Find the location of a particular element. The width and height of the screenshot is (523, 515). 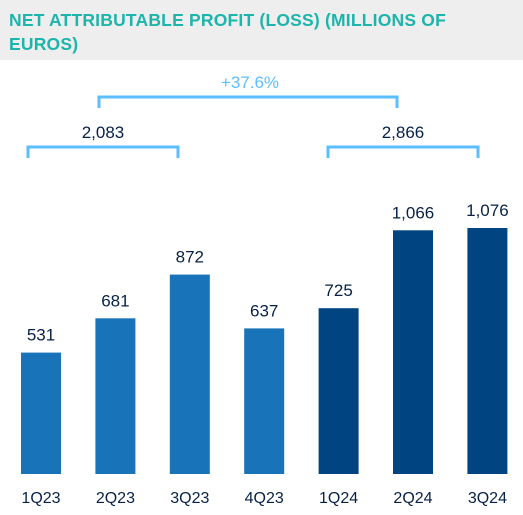

change-label: +37.6% is located at coordinates (250, 82).